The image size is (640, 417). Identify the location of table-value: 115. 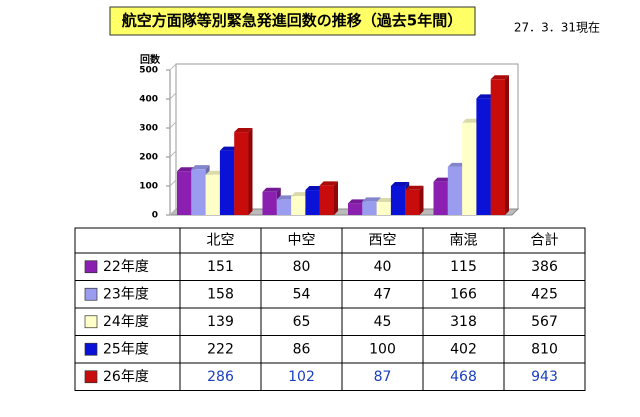
(463, 267).